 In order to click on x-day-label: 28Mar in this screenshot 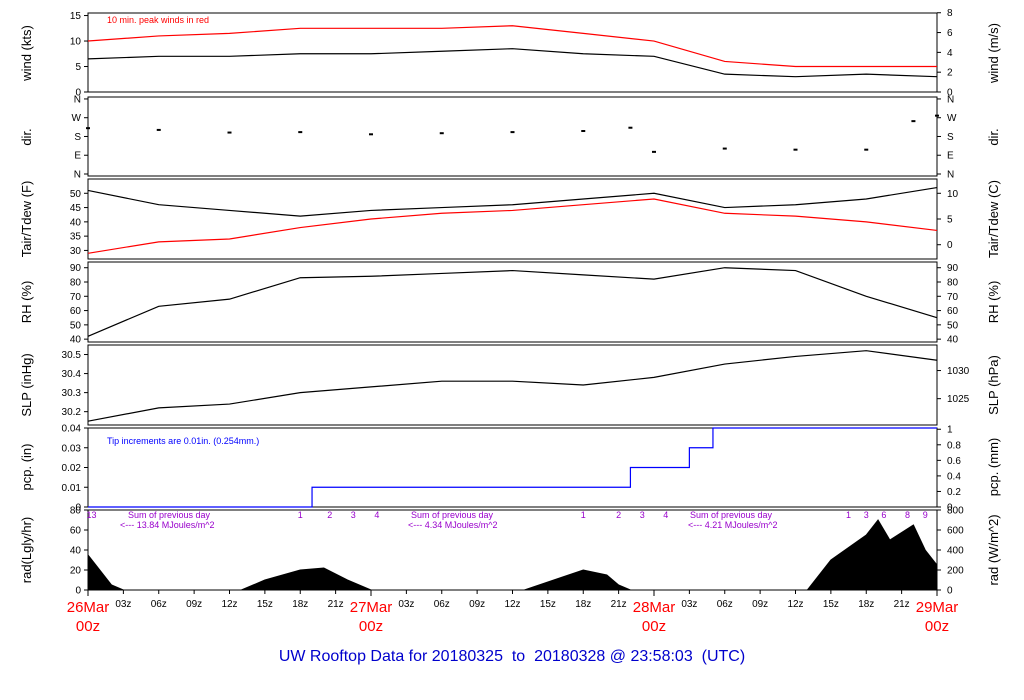, I will do `click(654, 607)`.